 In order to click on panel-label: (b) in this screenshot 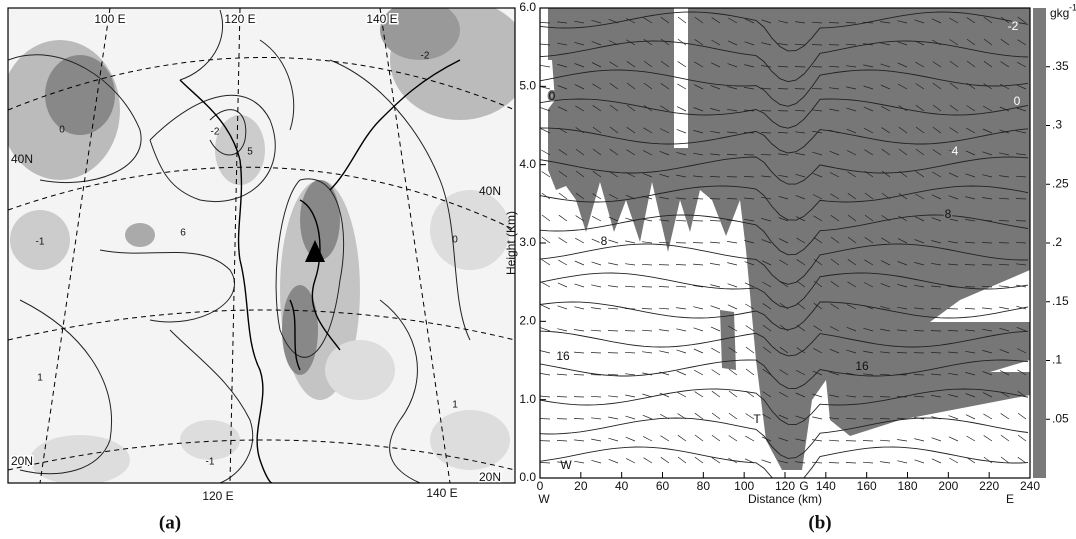, I will do `click(819, 522)`.